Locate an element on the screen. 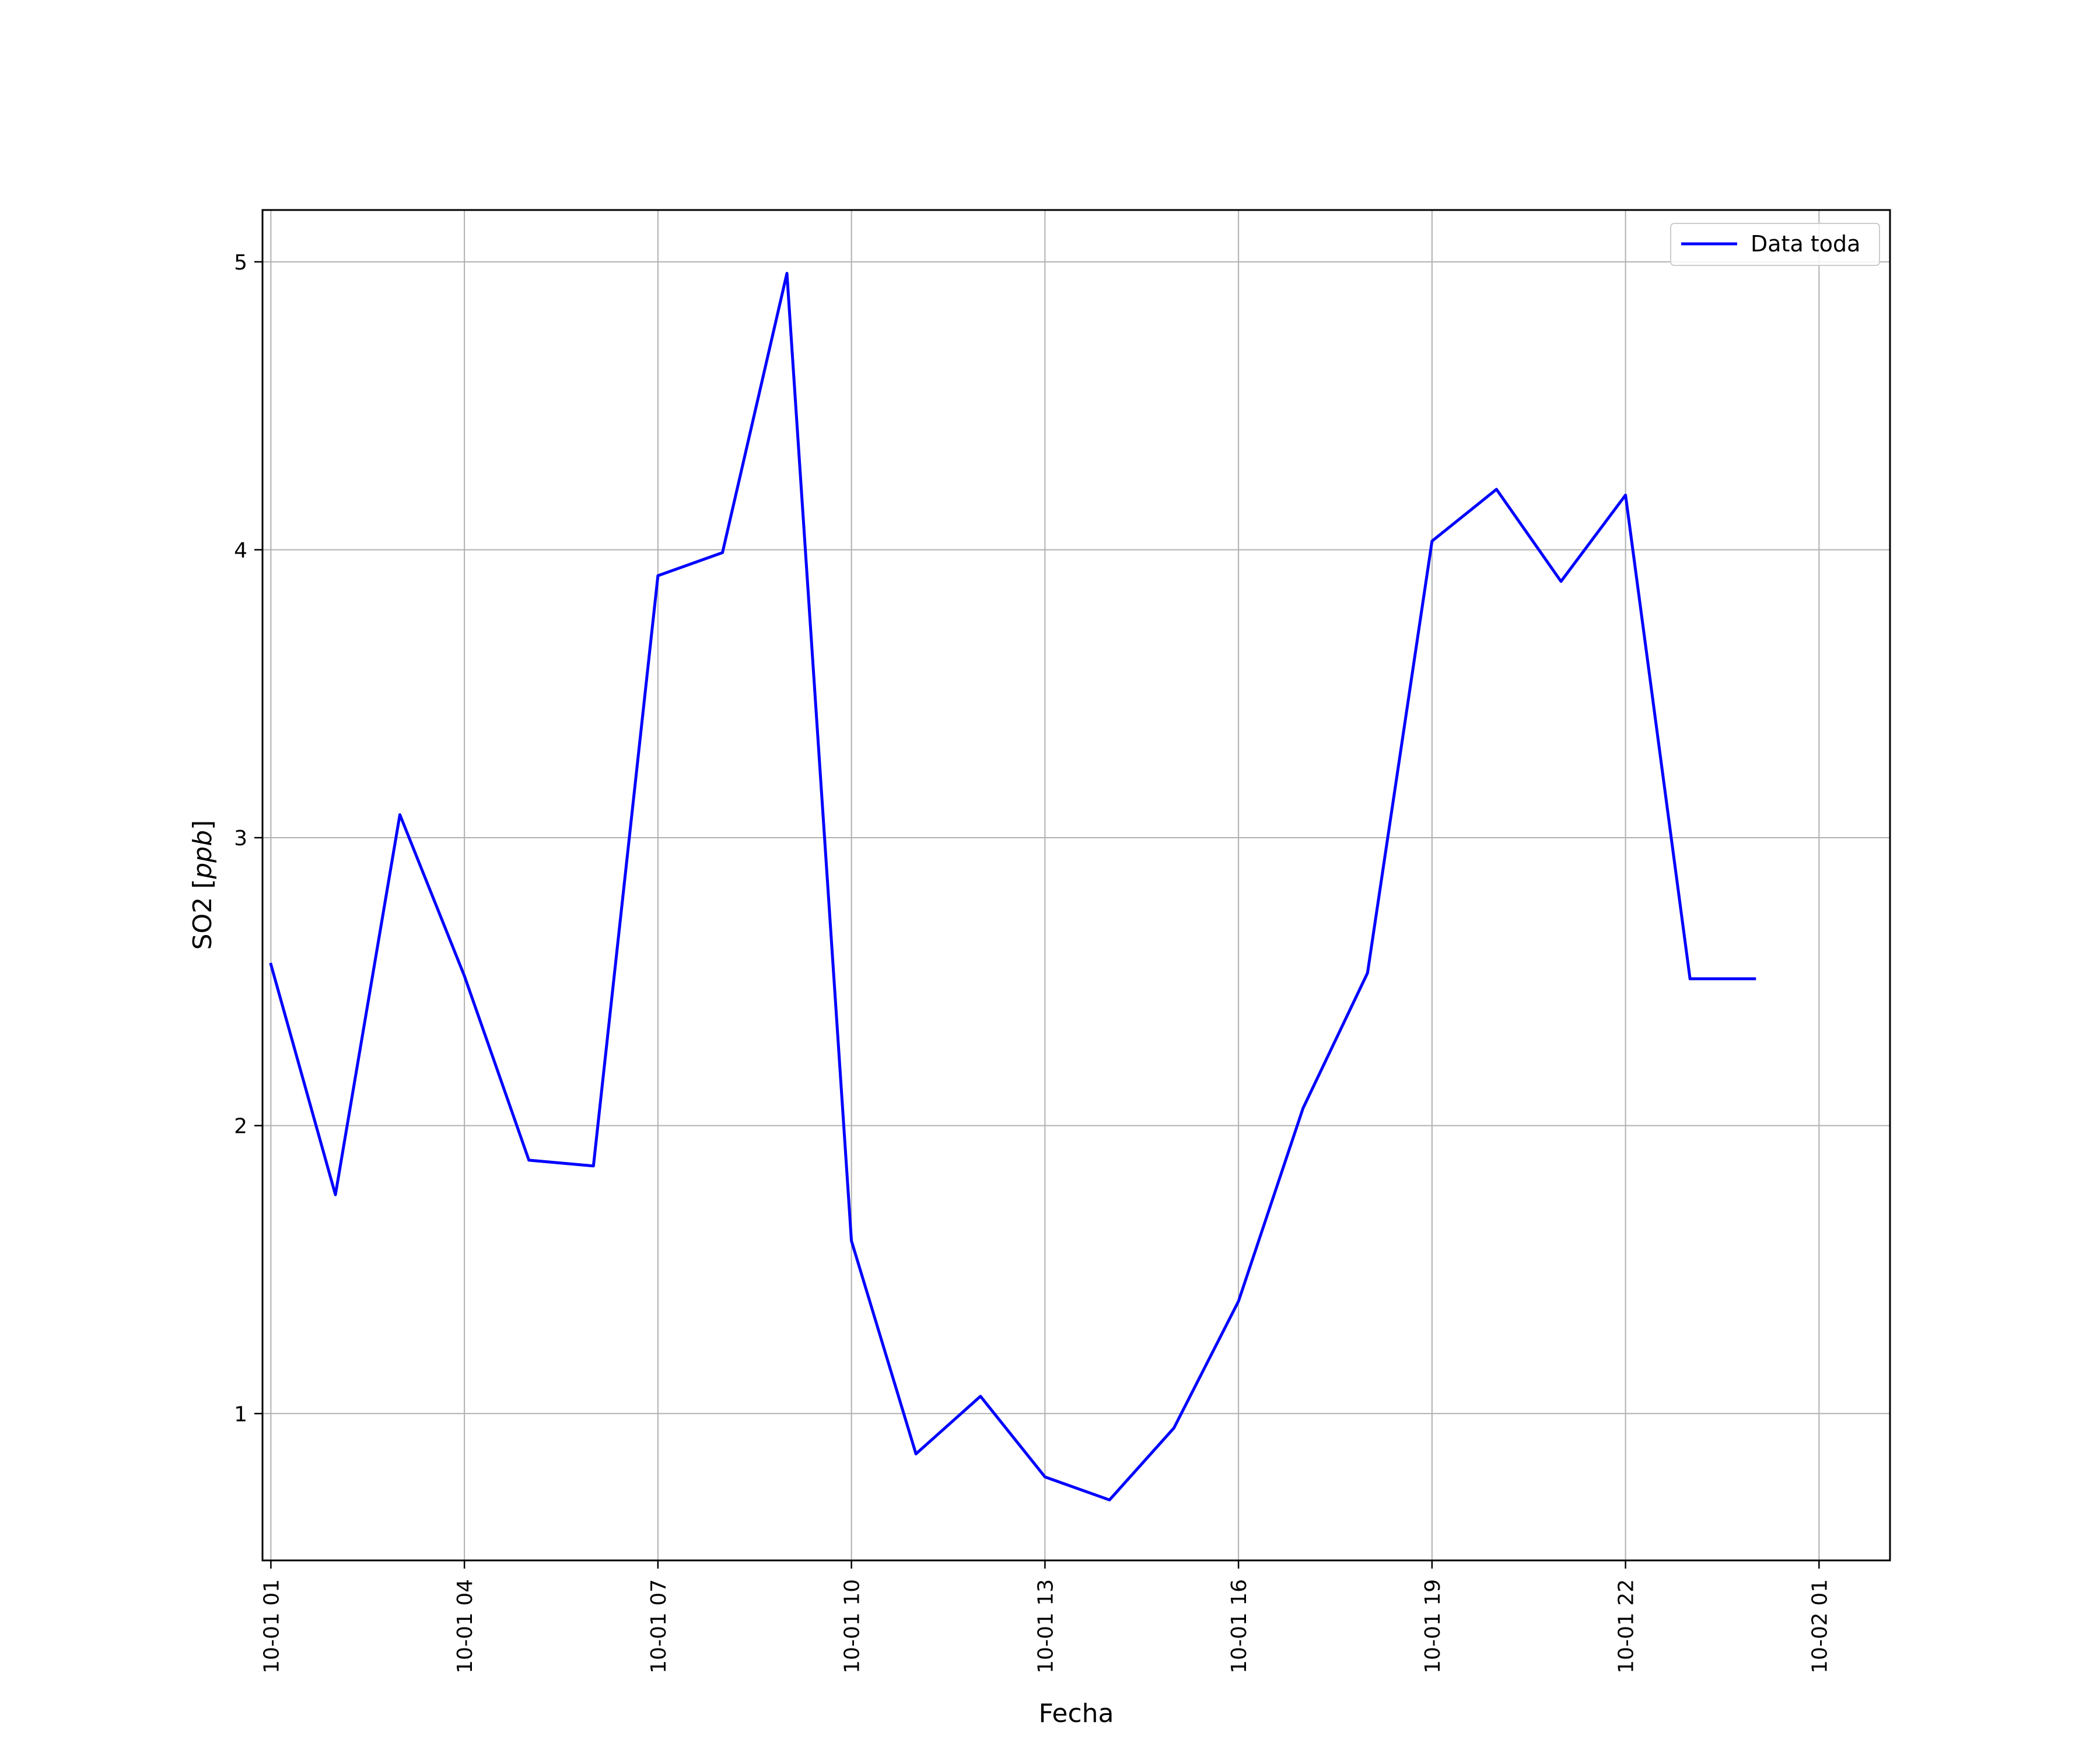  y-axis-label-unit: ppb is located at coordinates (203, 855).